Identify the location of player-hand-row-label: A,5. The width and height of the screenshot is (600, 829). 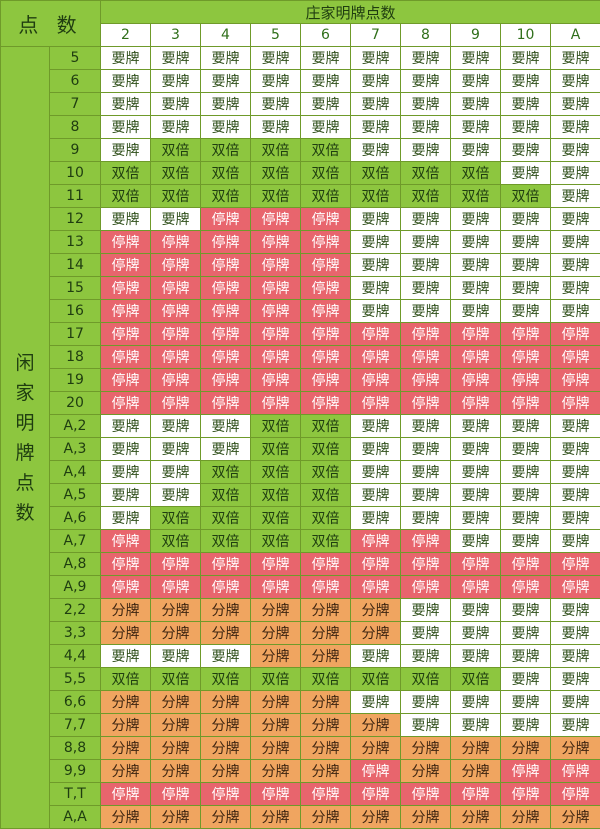
(75, 495).